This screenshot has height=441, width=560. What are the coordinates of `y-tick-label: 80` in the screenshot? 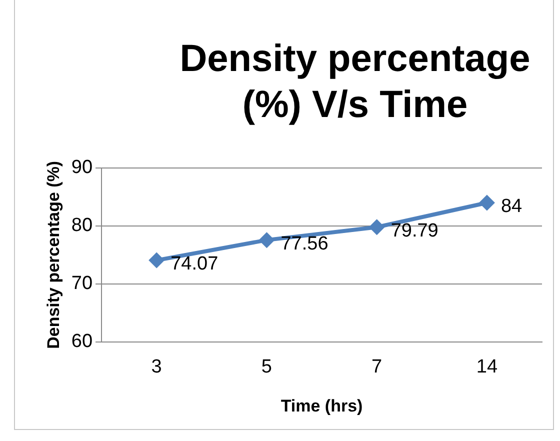 It's located at (82, 225).